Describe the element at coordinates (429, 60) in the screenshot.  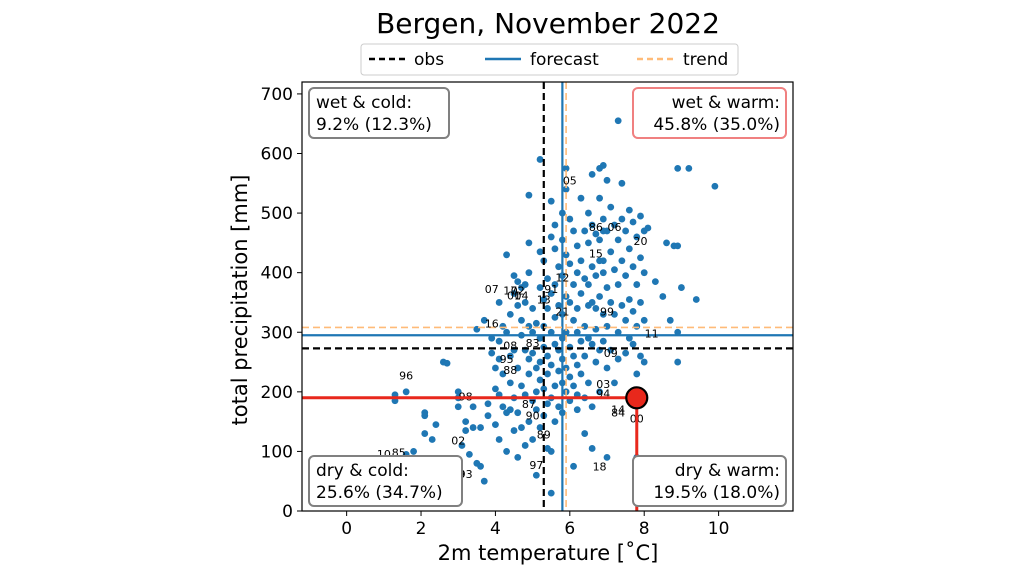
I see `legend-obs-label: obs` at that location.